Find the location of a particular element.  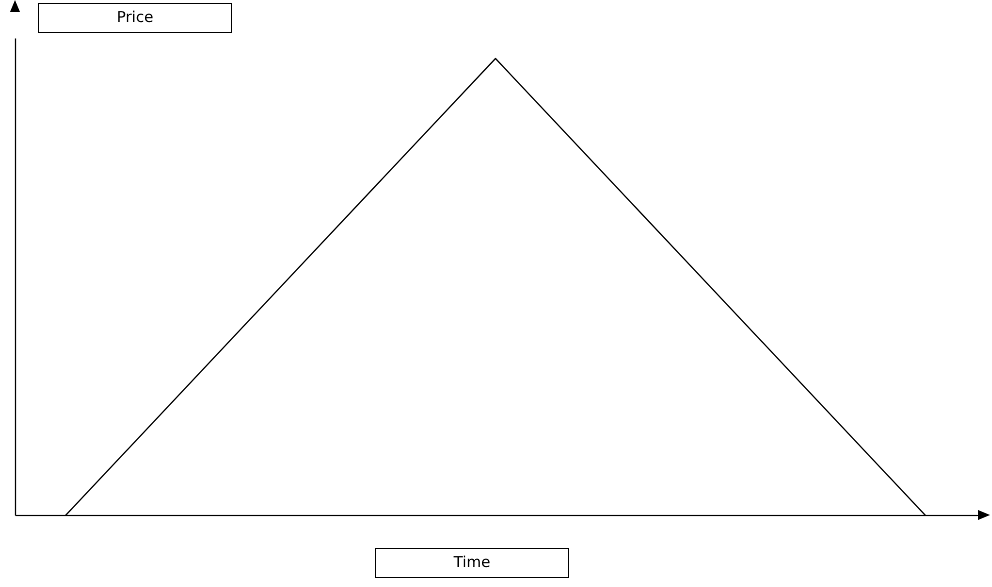

x-axis-title: Time is located at coordinates (472, 563).